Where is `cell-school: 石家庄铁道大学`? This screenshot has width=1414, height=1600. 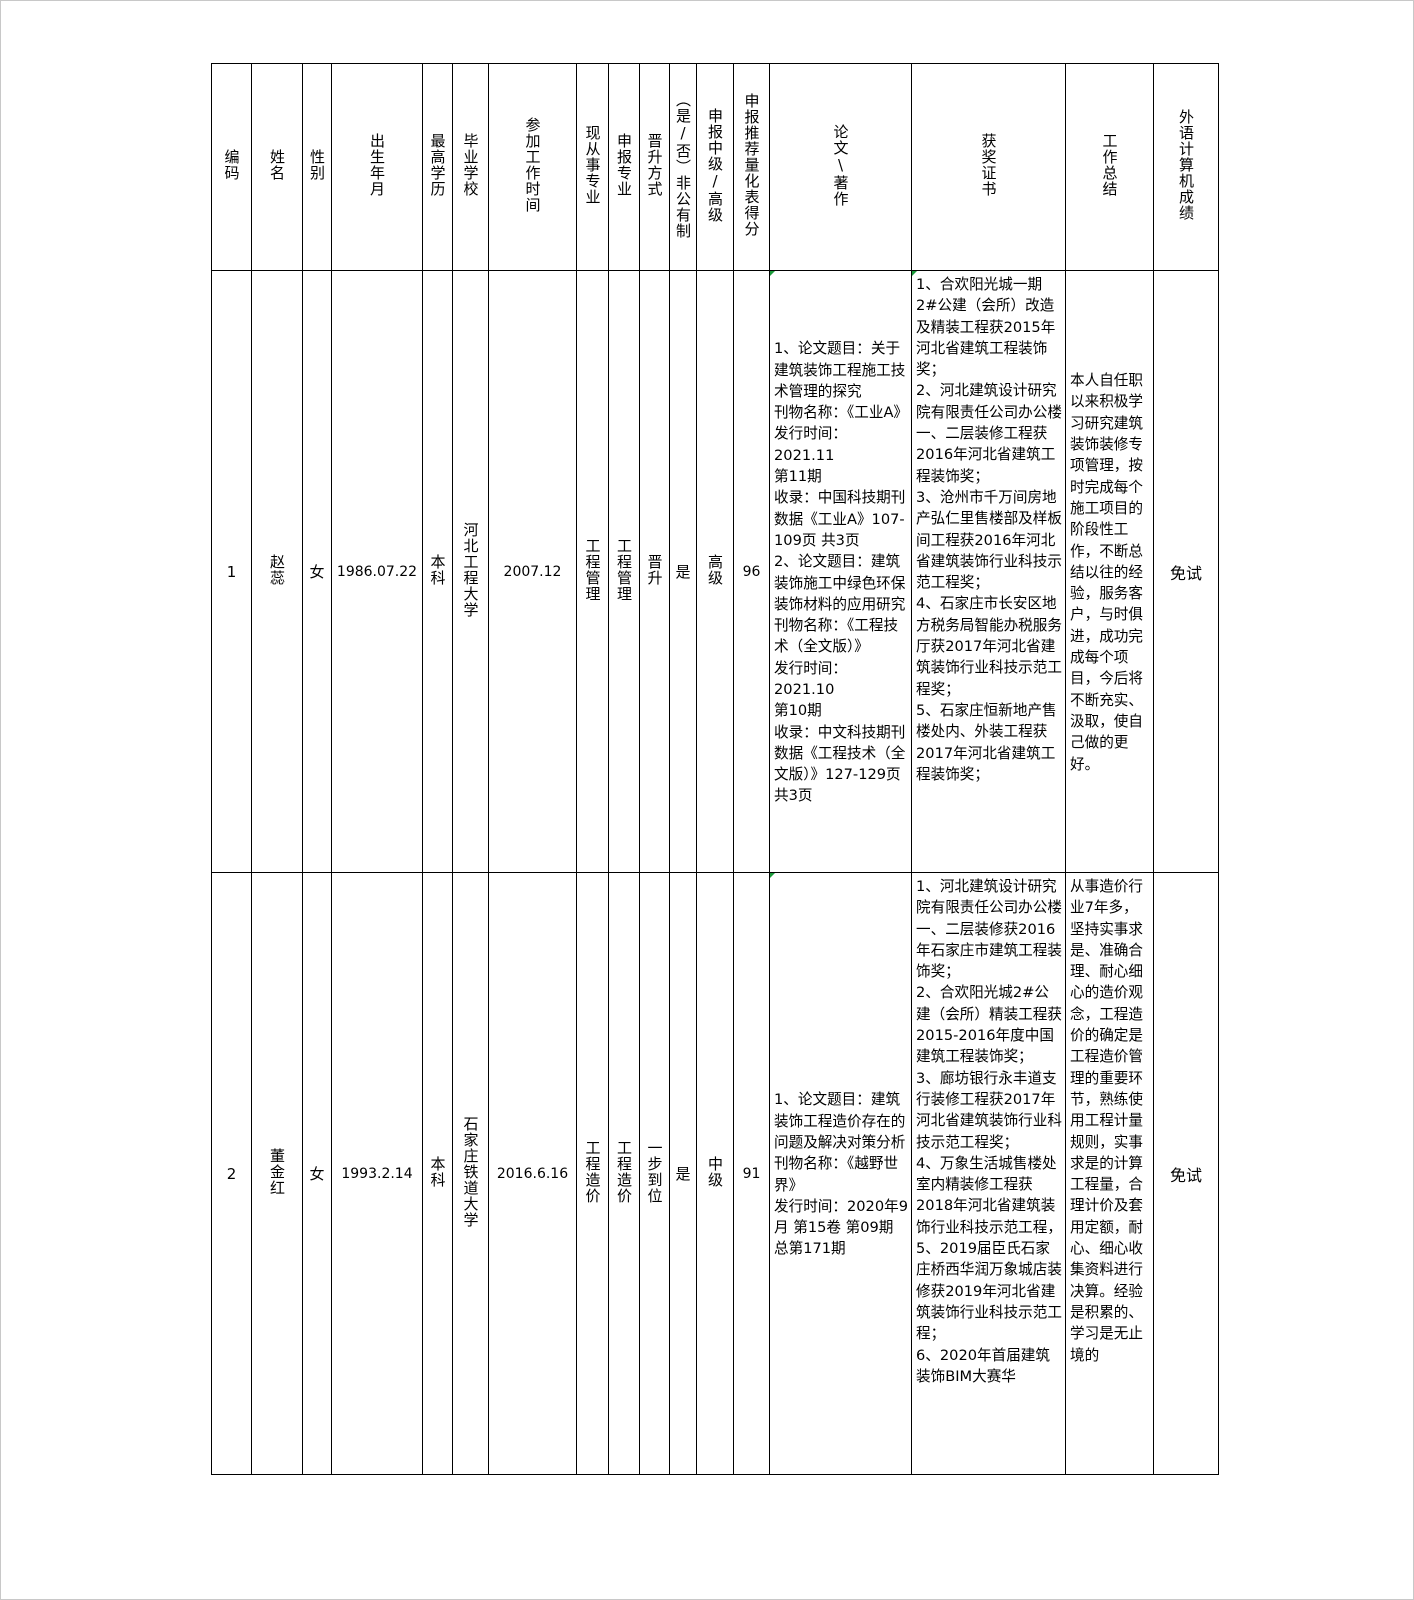 cell-school: 石家庄铁道大学 is located at coordinates (470, 1173).